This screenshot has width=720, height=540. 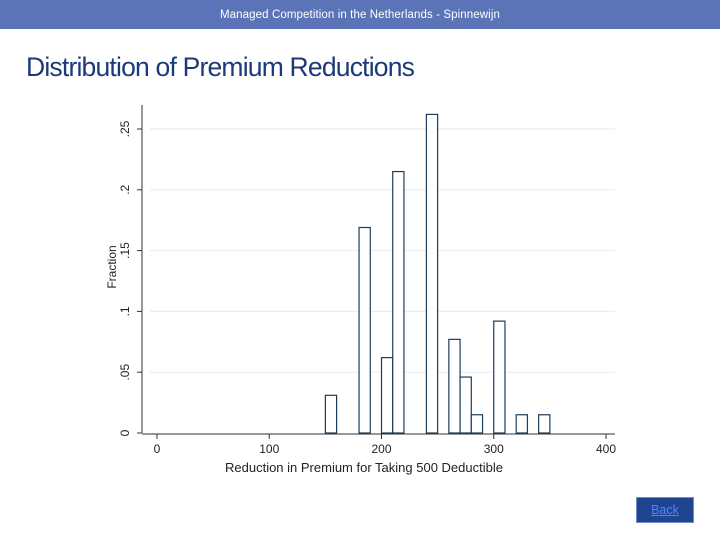 What do you see at coordinates (125, 250) in the screenshot?
I see `y-tick-label: .15` at bounding box center [125, 250].